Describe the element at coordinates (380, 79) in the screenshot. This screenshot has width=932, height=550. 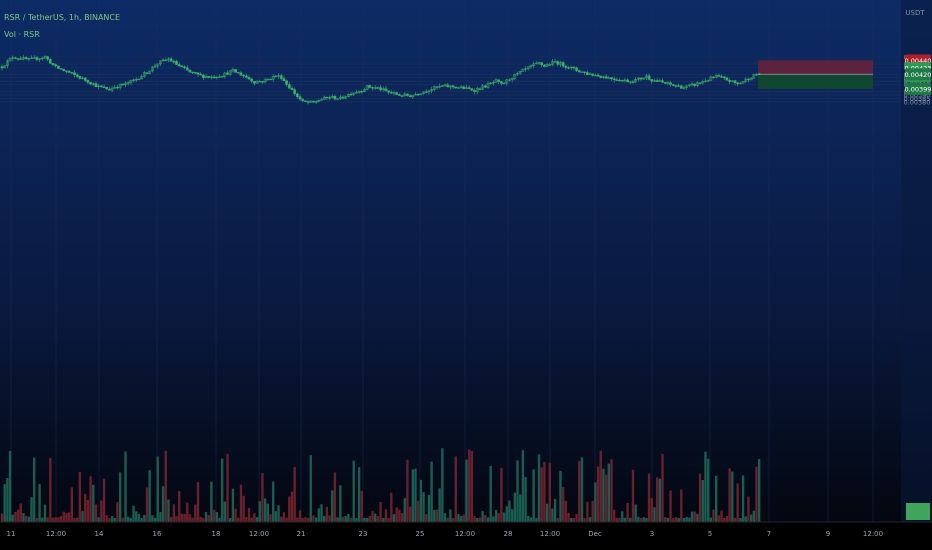
I see `candles` at that location.